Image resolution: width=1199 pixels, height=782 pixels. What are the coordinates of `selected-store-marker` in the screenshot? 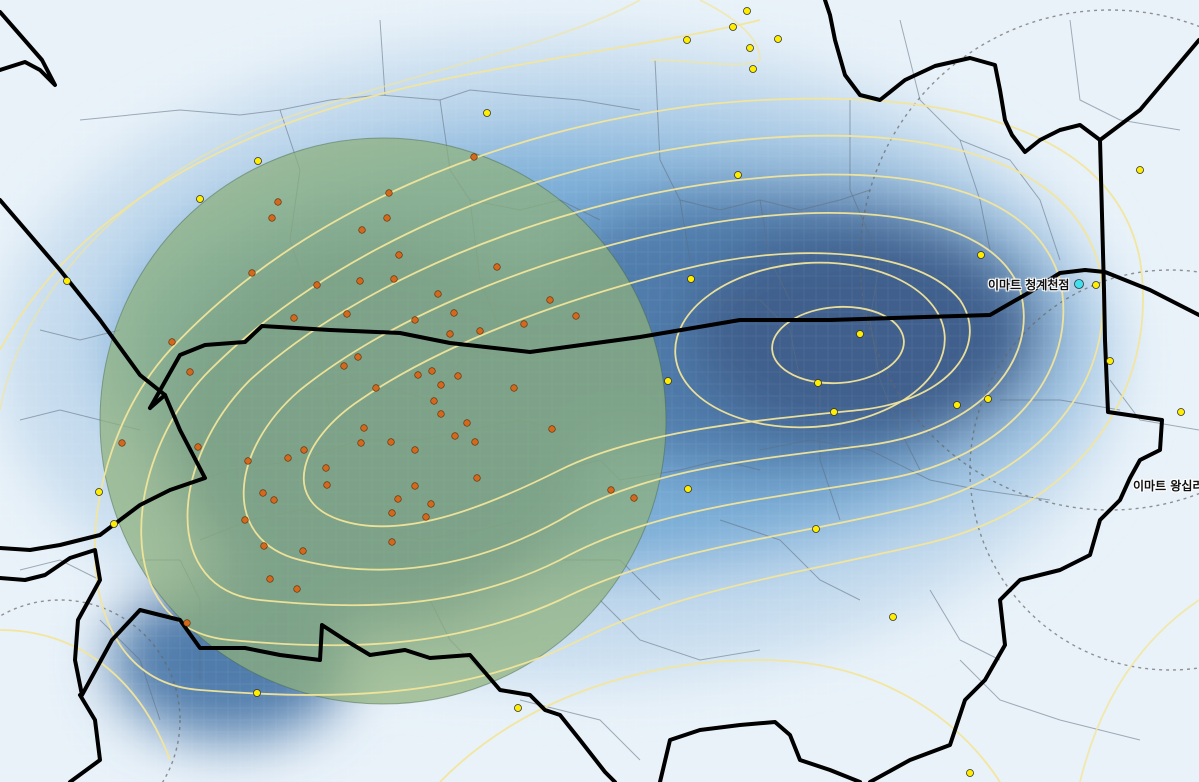 It's located at (1079, 284).